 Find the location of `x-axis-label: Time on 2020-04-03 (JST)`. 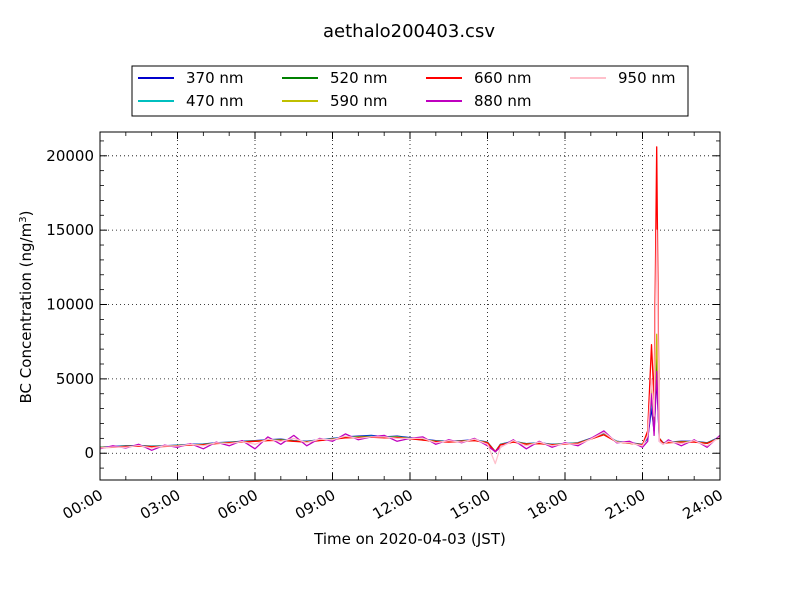

x-axis-label: Time on 2020-04-03 (JST) is located at coordinates (409, 539).